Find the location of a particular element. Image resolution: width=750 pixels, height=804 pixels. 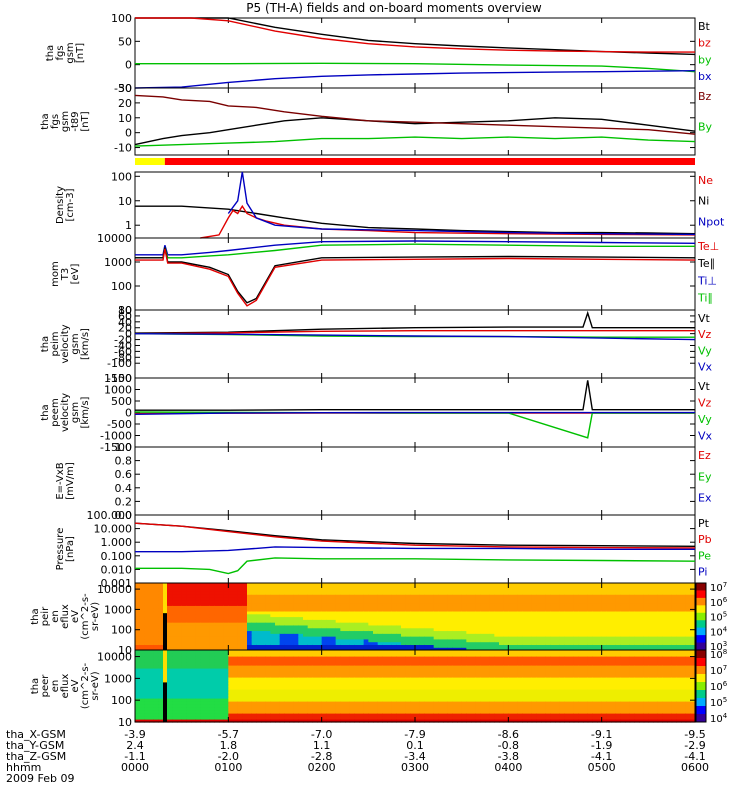

y-tick-label: 0.100 is located at coordinates (117, 556).